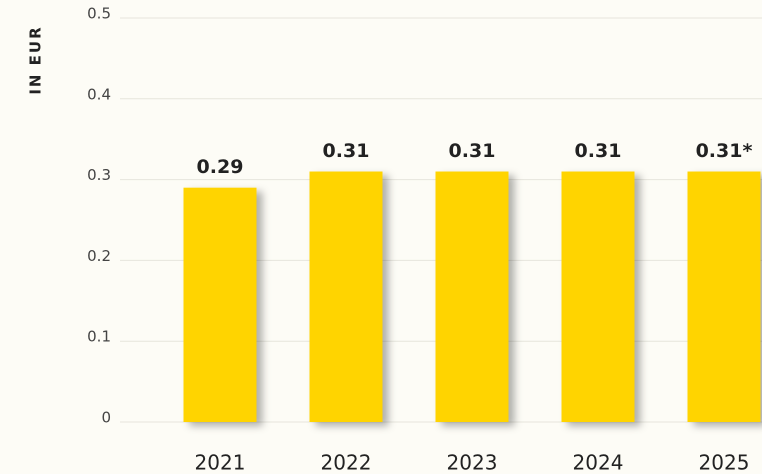 The width and height of the screenshot is (762, 474). I want to click on value-label: 0.29, so click(220, 167).